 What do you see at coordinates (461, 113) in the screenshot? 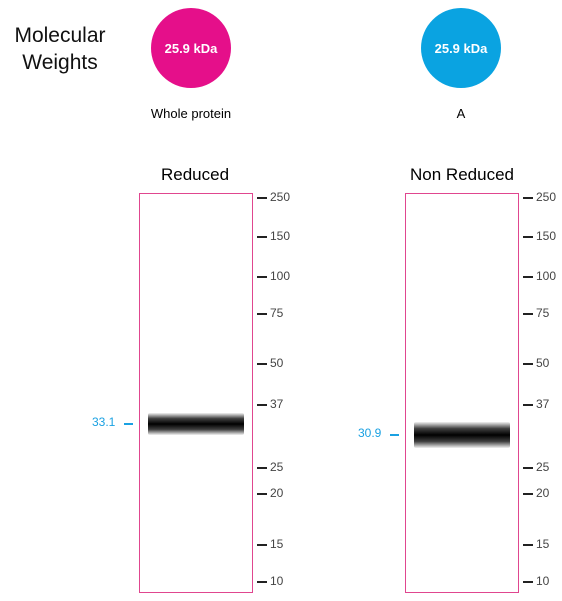
I see `chain-a-caption: A` at bounding box center [461, 113].